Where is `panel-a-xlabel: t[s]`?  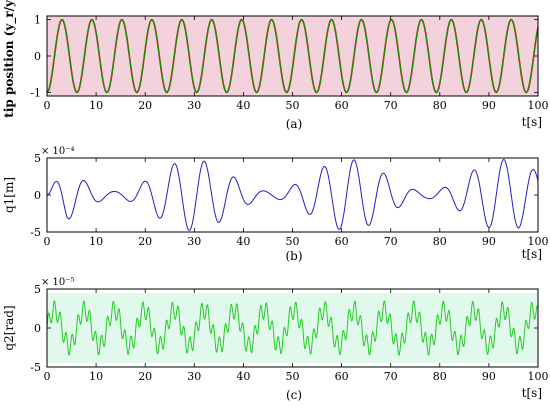 panel-a-xlabel: t[s] is located at coordinates (532, 122).